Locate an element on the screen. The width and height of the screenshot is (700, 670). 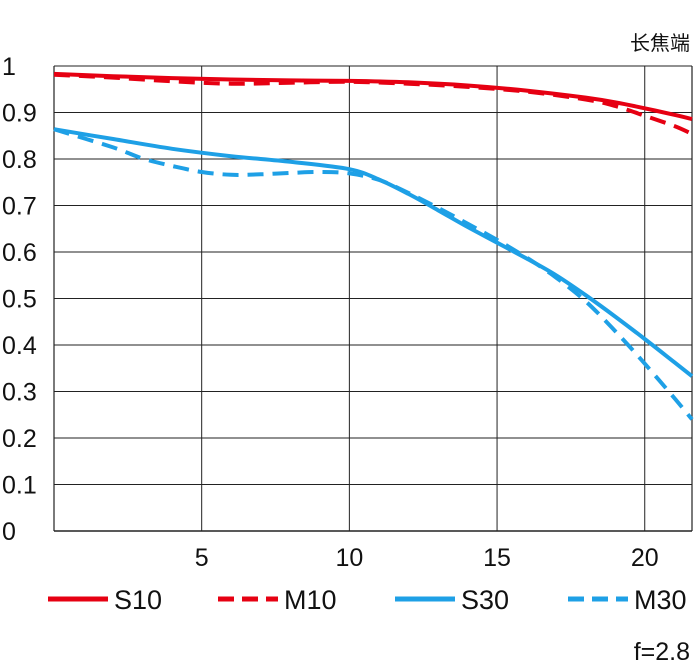
y-tick-label: 0.1 is located at coordinates (19, 486).